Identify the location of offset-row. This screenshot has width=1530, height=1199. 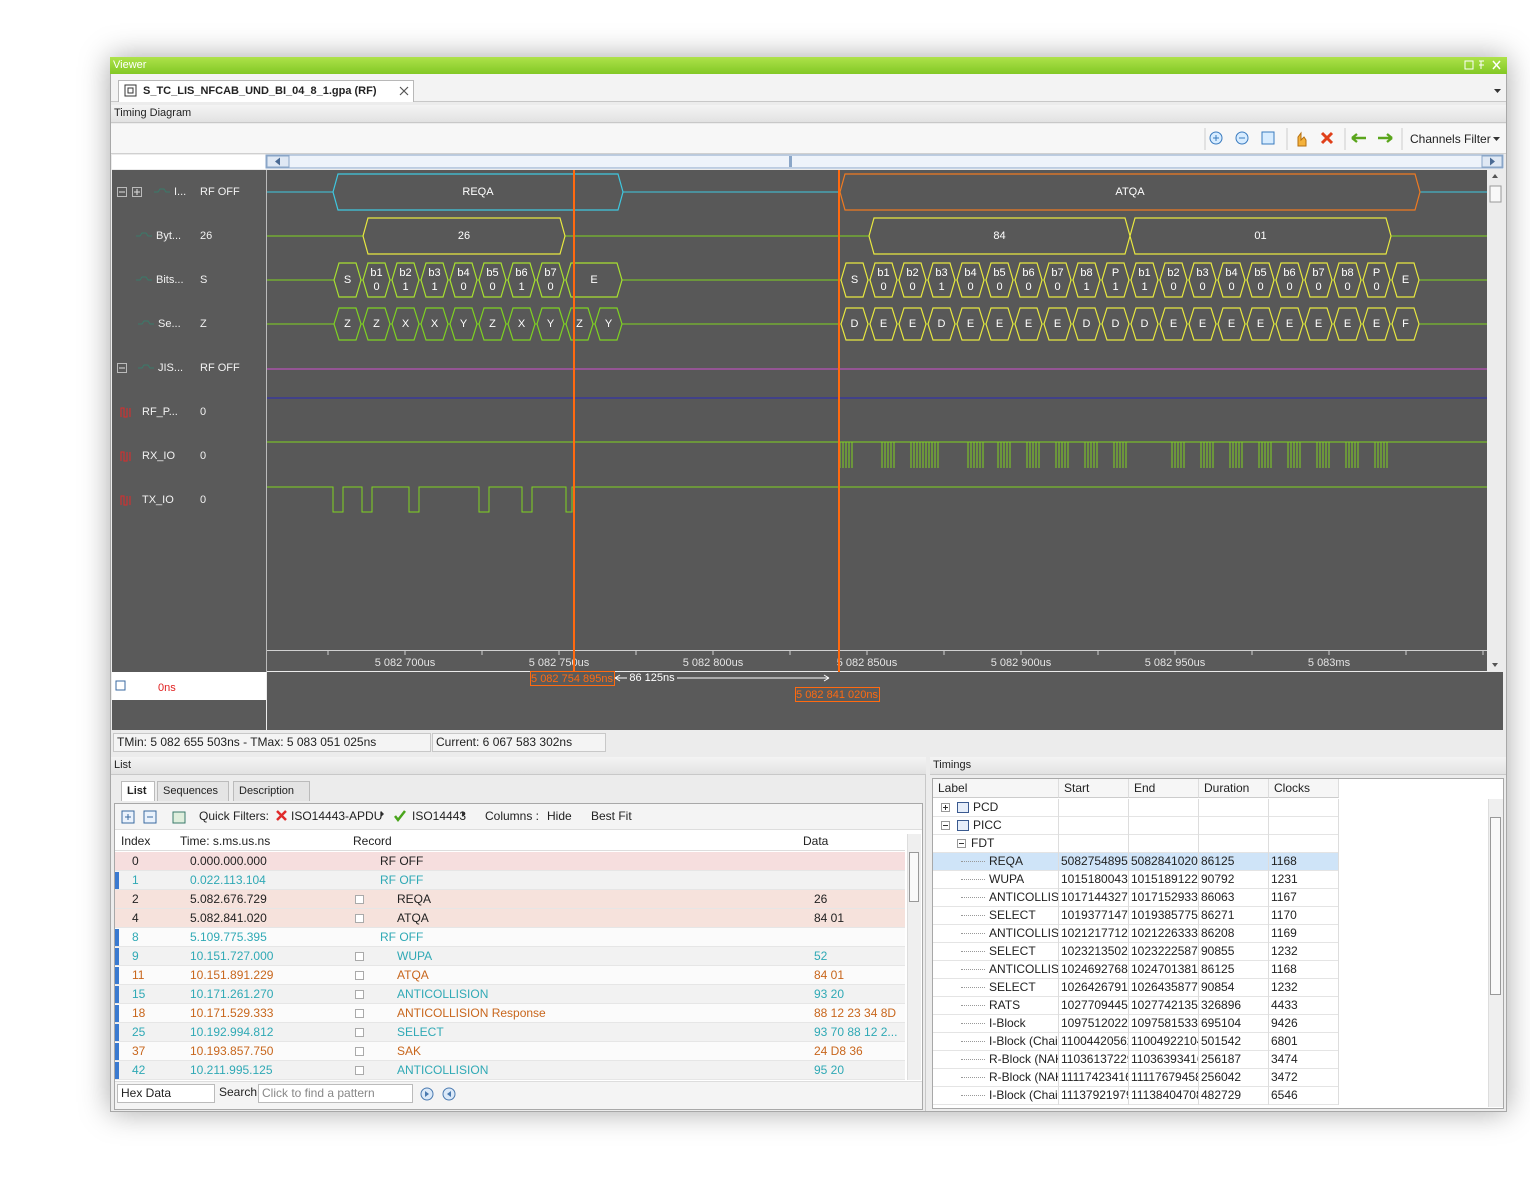
(189, 686).